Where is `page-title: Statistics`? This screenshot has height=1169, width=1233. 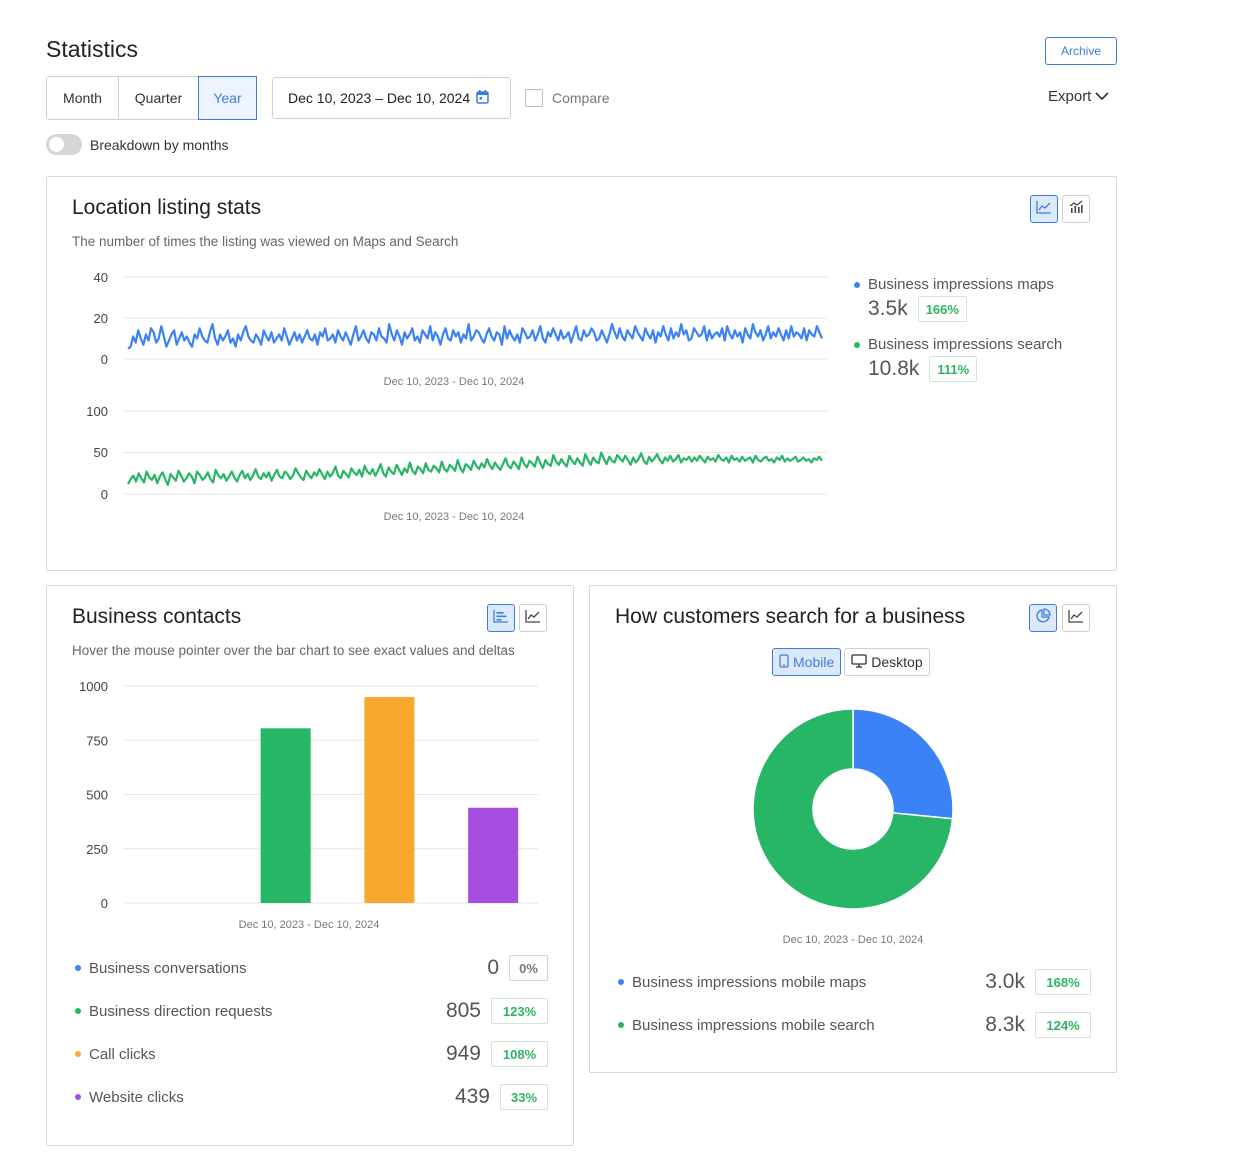
page-title: Statistics is located at coordinates (92, 49).